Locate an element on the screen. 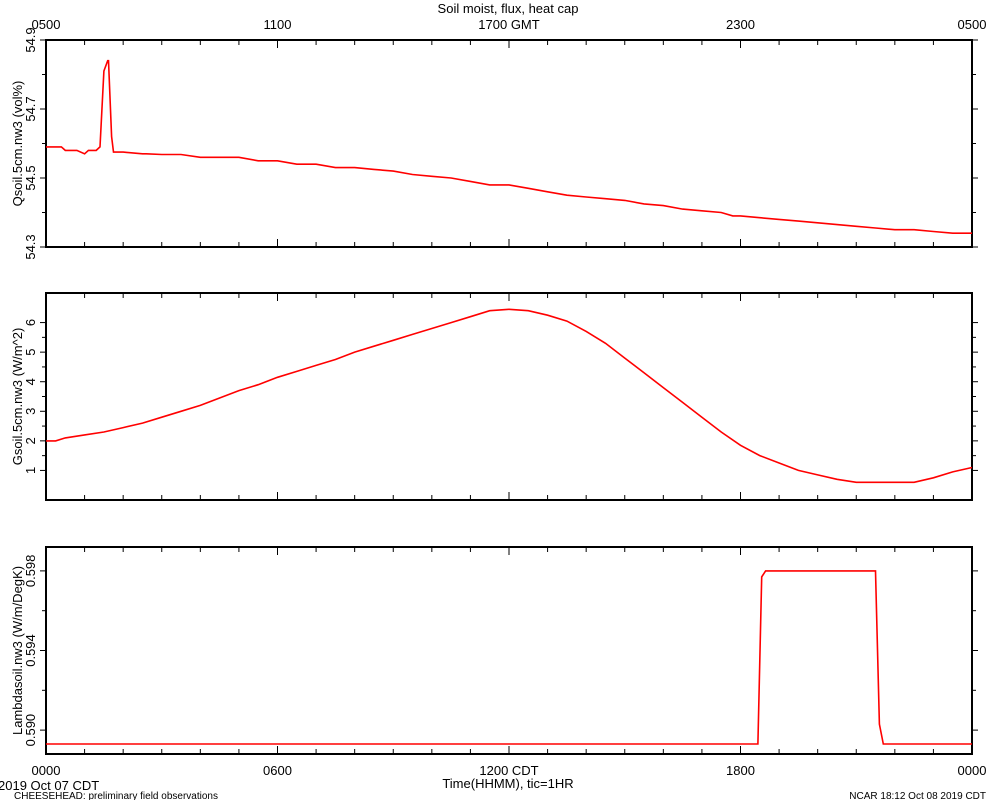 The image size is (1000, 800). generated-stamp: NCAR 18:12 Oct 08 2019 CDT is located at coordinates (917, 795).